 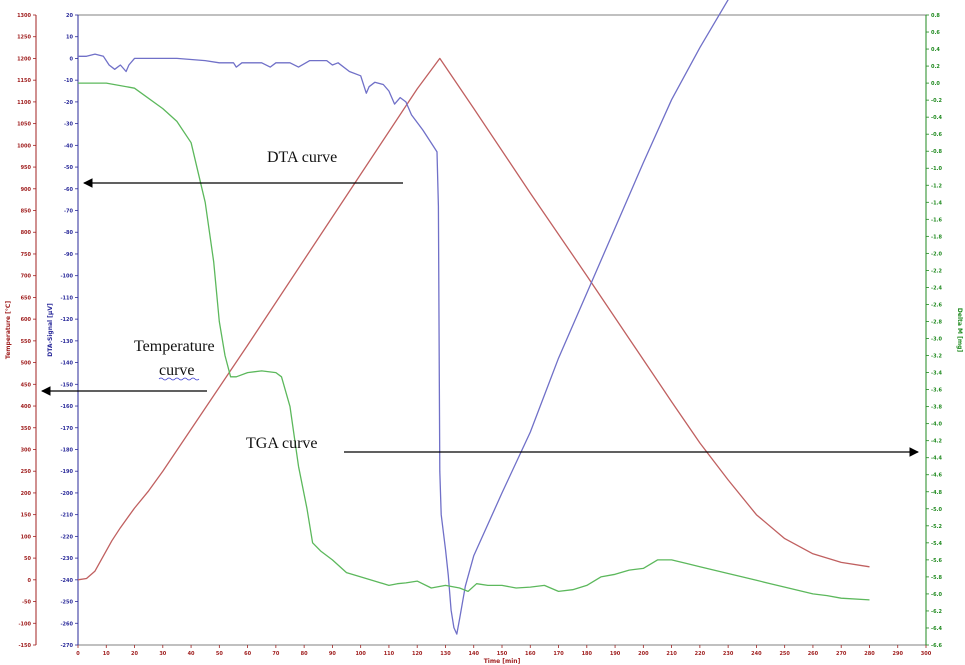 I want to click on temperature-axis-tick-label: 150, so click(x=26, y=516).